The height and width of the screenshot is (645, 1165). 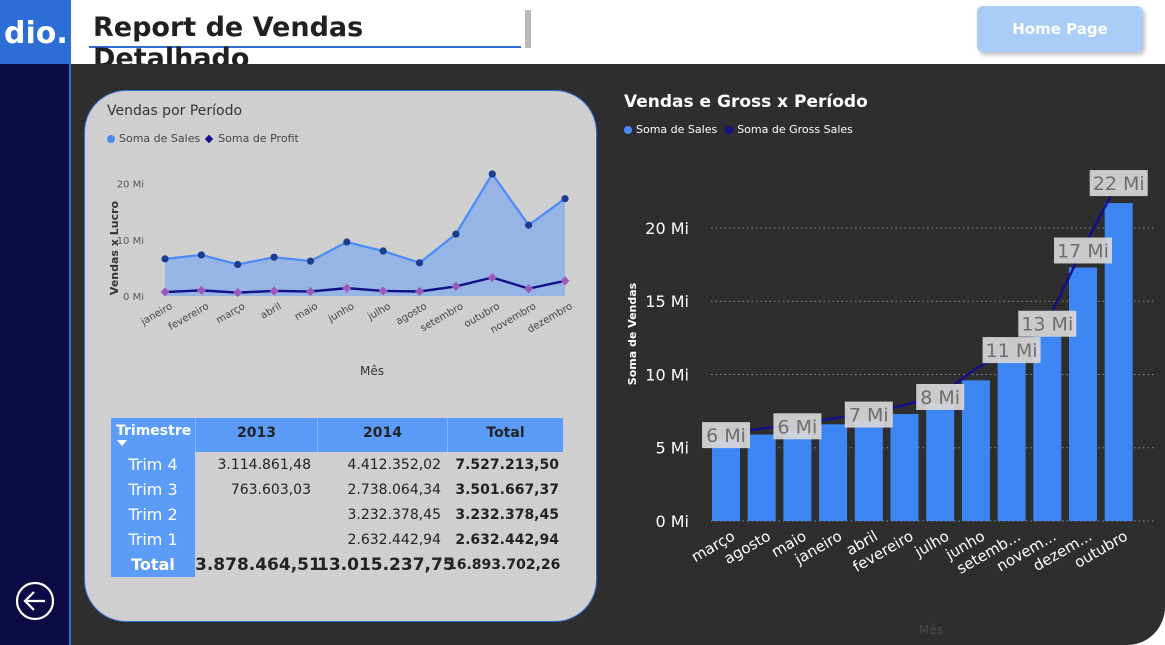 What do you see at coordinates (153, 435) in the screenshot?
I see `header-trimestre: Trimestre` at bounding box center [153, 435].